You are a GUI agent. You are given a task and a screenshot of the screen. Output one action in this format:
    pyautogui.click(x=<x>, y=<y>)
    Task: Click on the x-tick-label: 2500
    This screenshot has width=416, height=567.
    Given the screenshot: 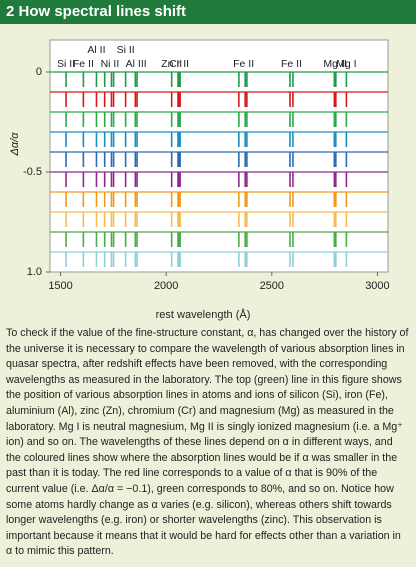 What is the action you would take?
    pyautogui.click(x=272, y=286)
    